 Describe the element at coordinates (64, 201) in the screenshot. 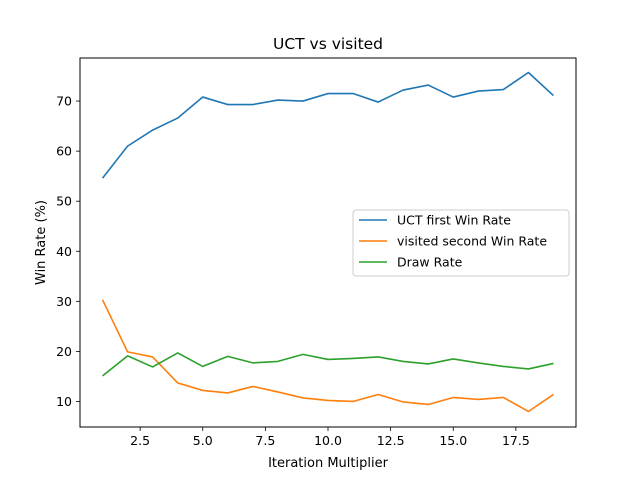

I see `y-tick-label: 50` at that location.